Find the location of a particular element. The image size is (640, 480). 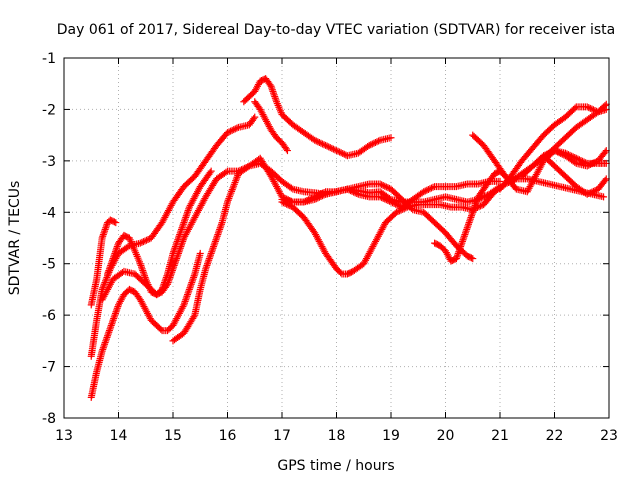

x-tick-label: 23 is located at coordinates (609, 436).